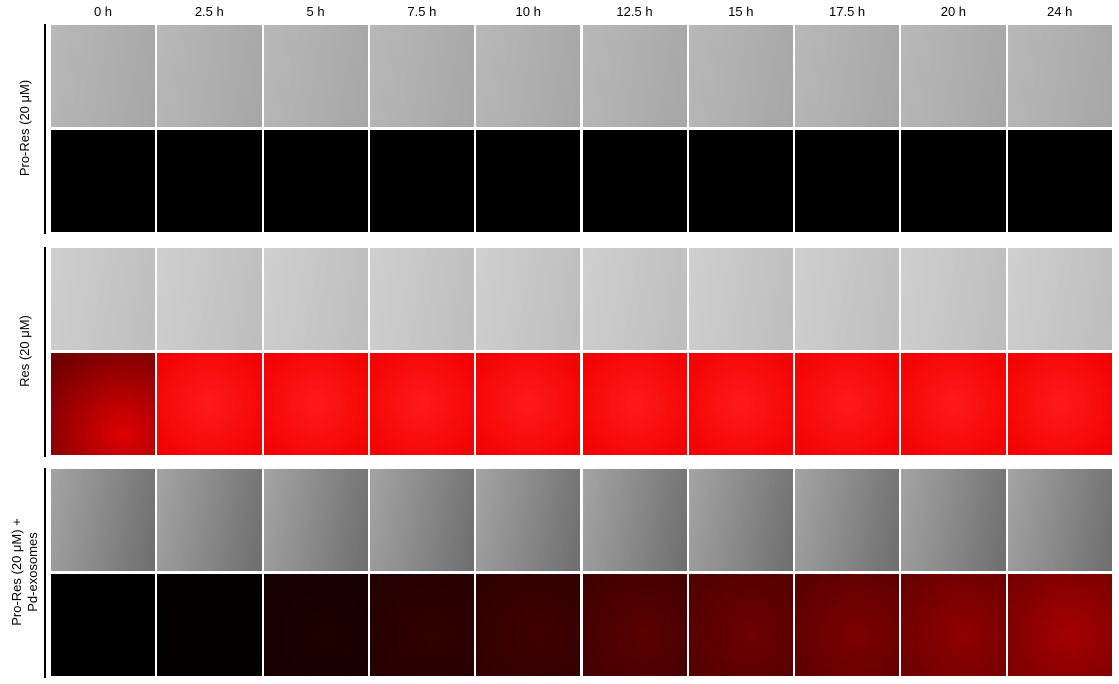 Image resolution: width=1119 pixels, height=684 pixels. Describe the element at coordinates (634, 11) in the screenshot. I see `column-label: 12.5 h` at that location.